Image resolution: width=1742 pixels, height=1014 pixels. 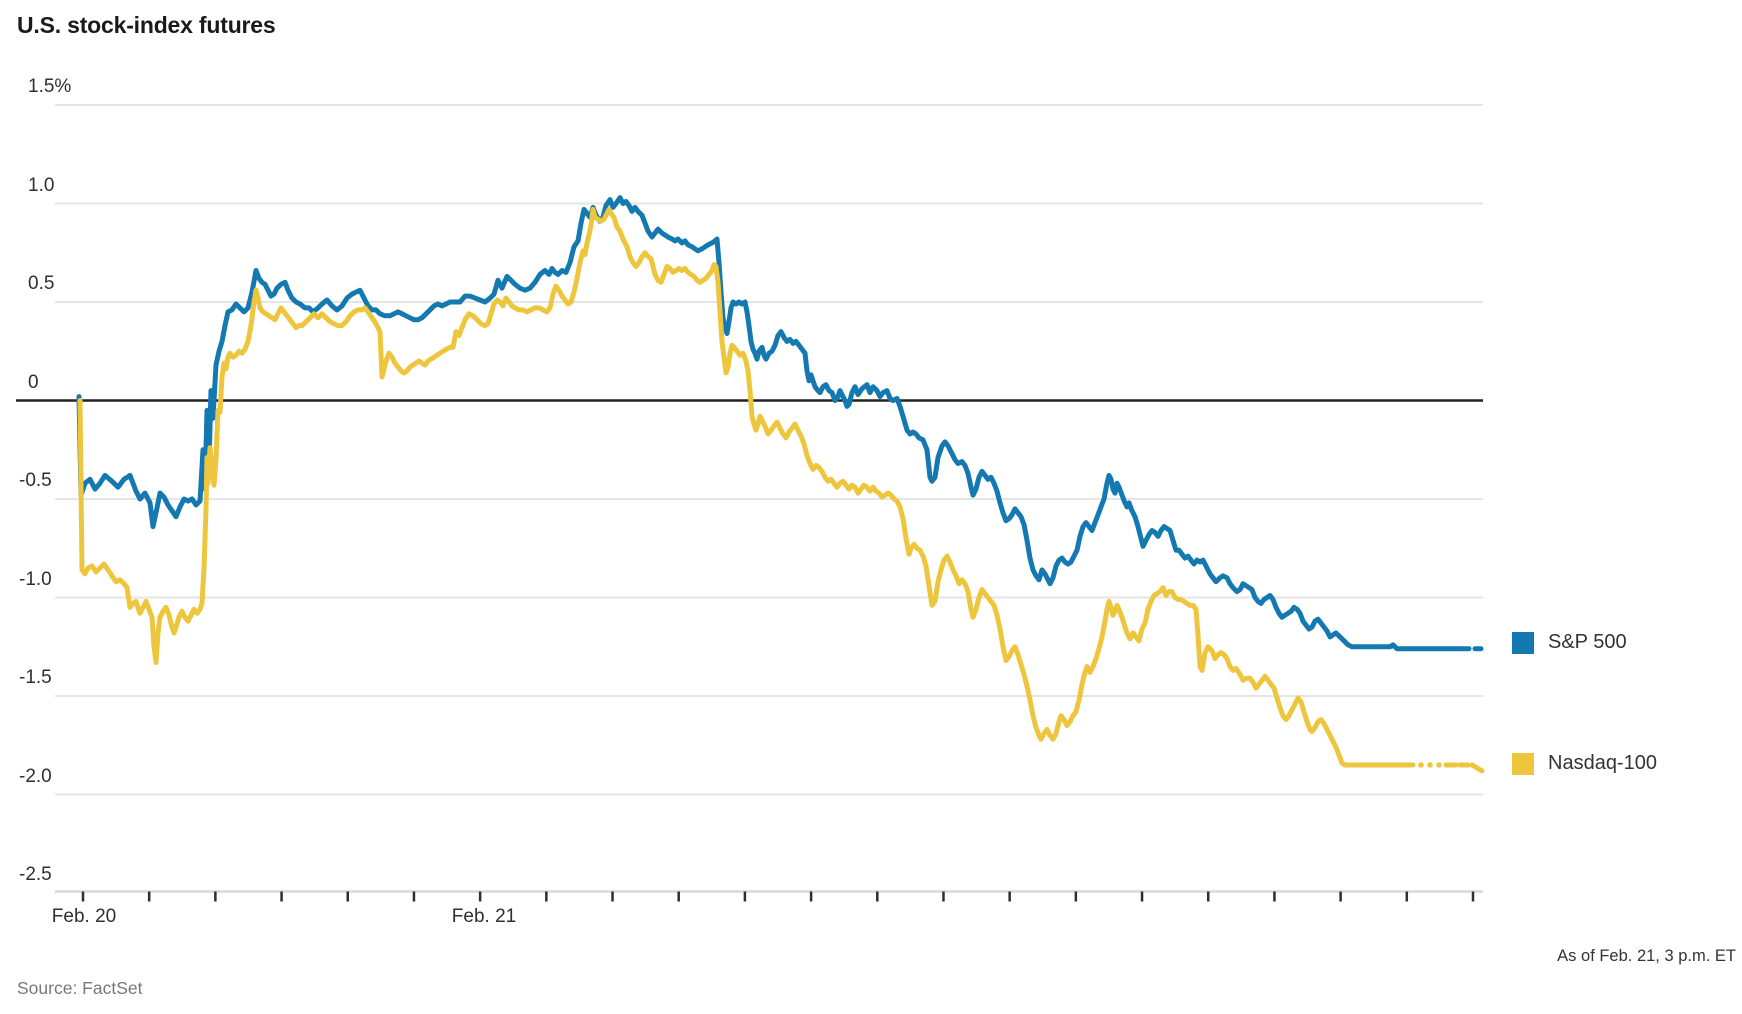 What do you see at coordinates (1587, 642) in the screenshot?
I see `legend-label-sp500: S&P 500` at bounding box center [1587, 642].